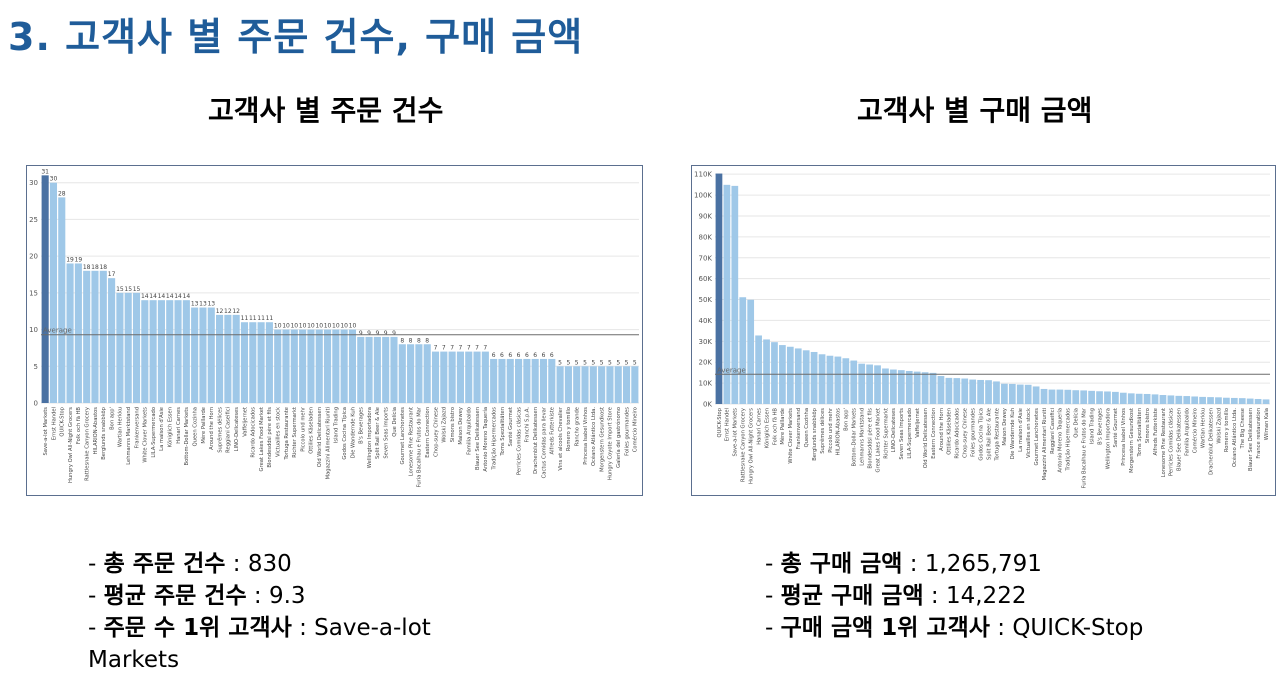 This screenshot has height=685, width=1280. What do you see at coordinates (195, 426) in the screenshot?
I see `x-category-label: Queen Cozinha` at bounding box center [195, 426].